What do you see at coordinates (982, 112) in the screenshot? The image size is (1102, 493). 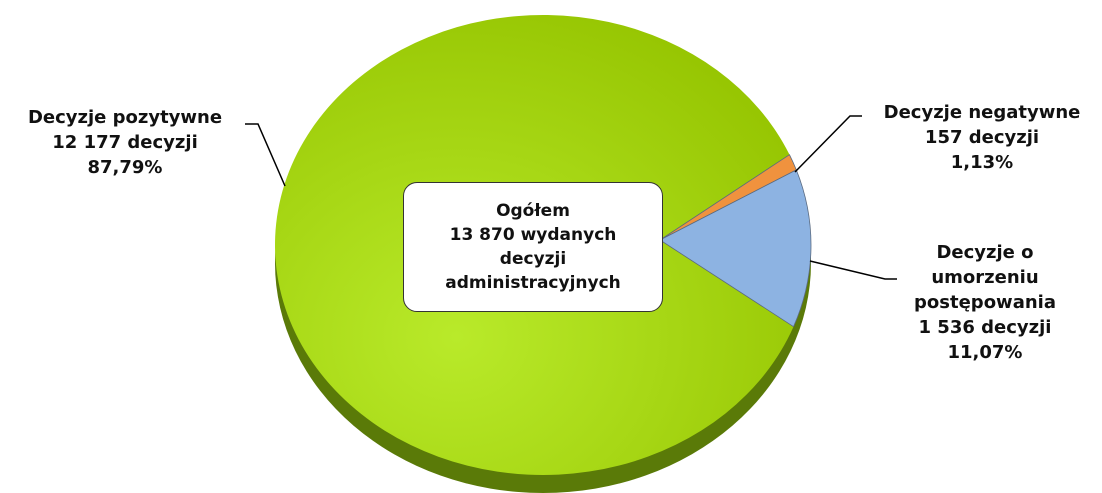 I see `category-label: Decyzje negatywne` at bounding box center [982, 112].